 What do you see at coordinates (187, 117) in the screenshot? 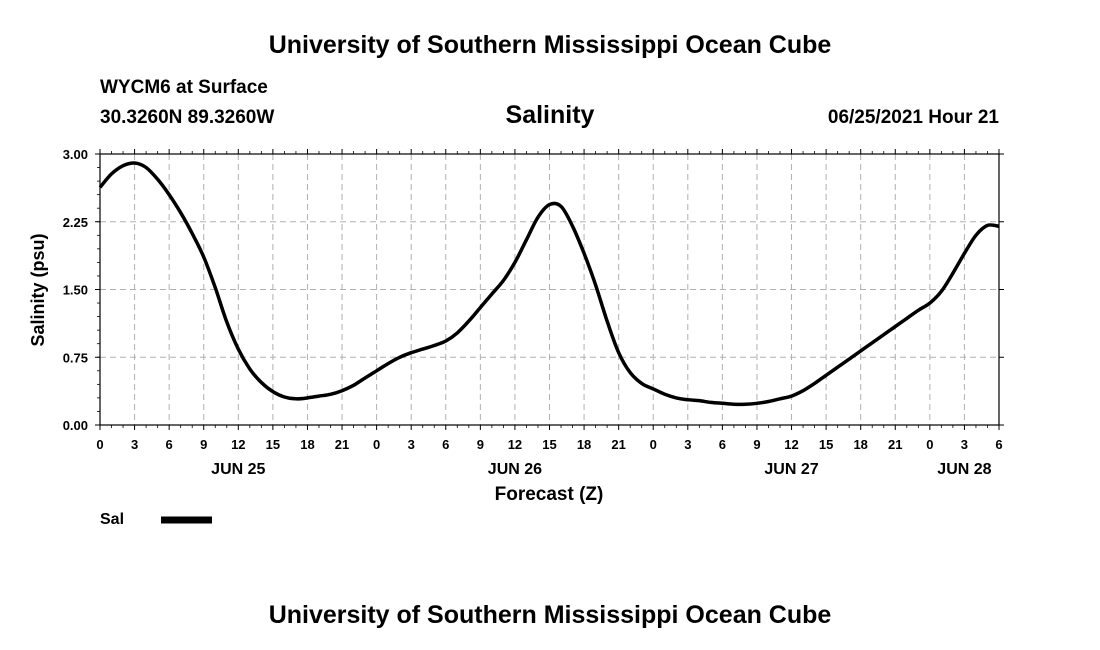
I see `coordinates-label: 30.3260N 89.3260W` at bounding box center [187, 117].